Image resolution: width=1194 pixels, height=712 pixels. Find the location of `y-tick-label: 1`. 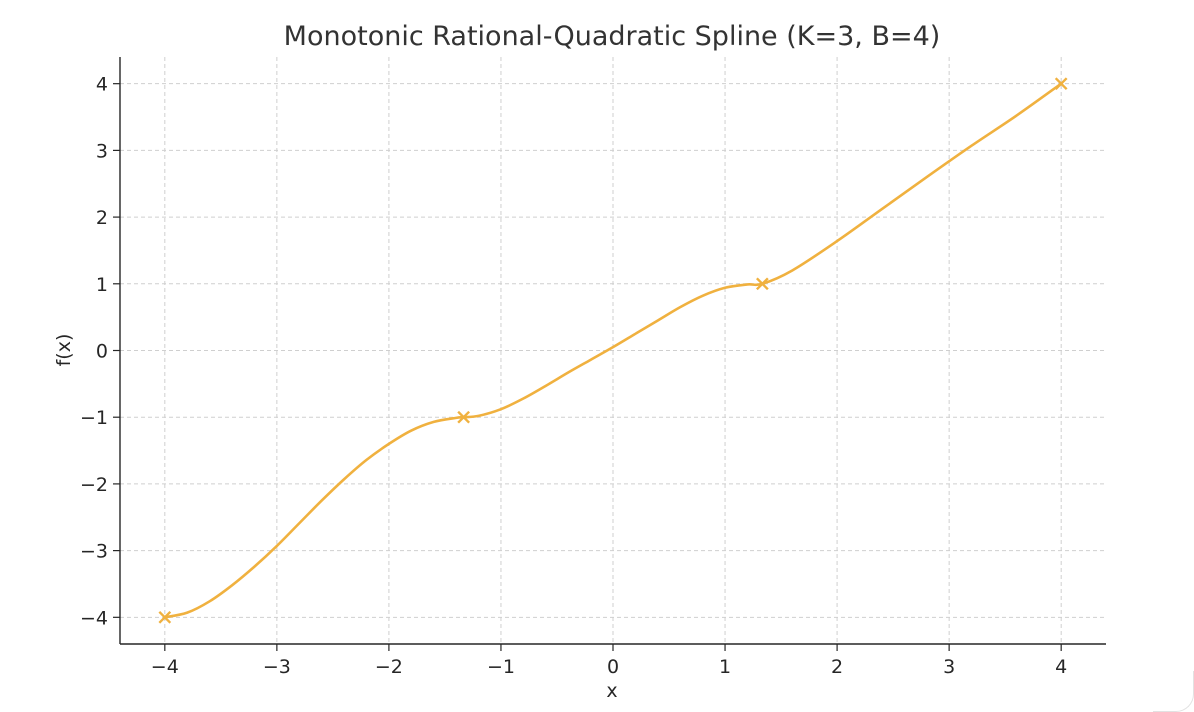

y-tick-label: 1 is located at coordinates (102, 285).